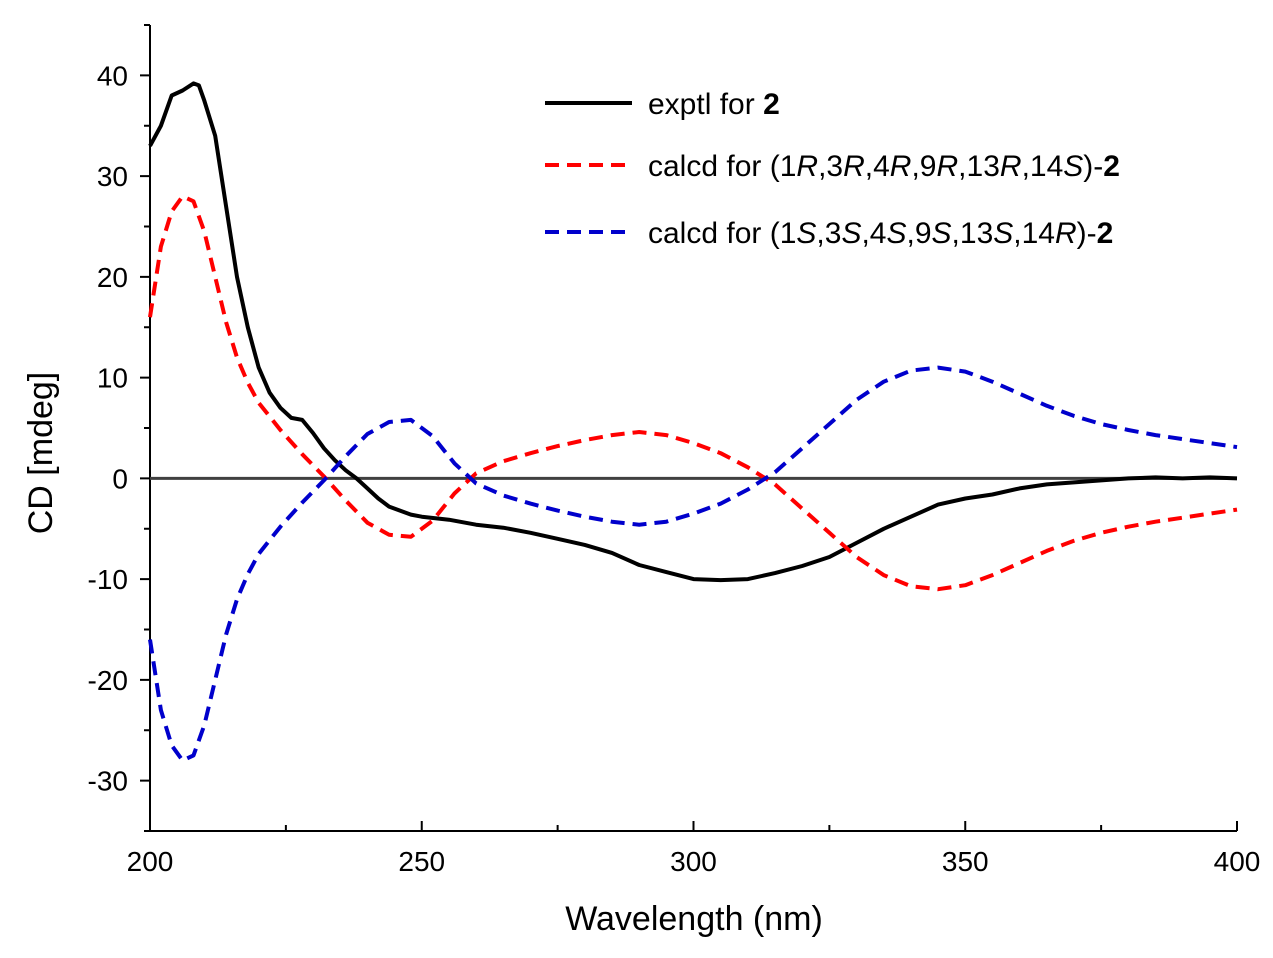 The width and height of the screenshot is (1273, 958). I want to click on y-tick-label: 40, so click(112, 75).